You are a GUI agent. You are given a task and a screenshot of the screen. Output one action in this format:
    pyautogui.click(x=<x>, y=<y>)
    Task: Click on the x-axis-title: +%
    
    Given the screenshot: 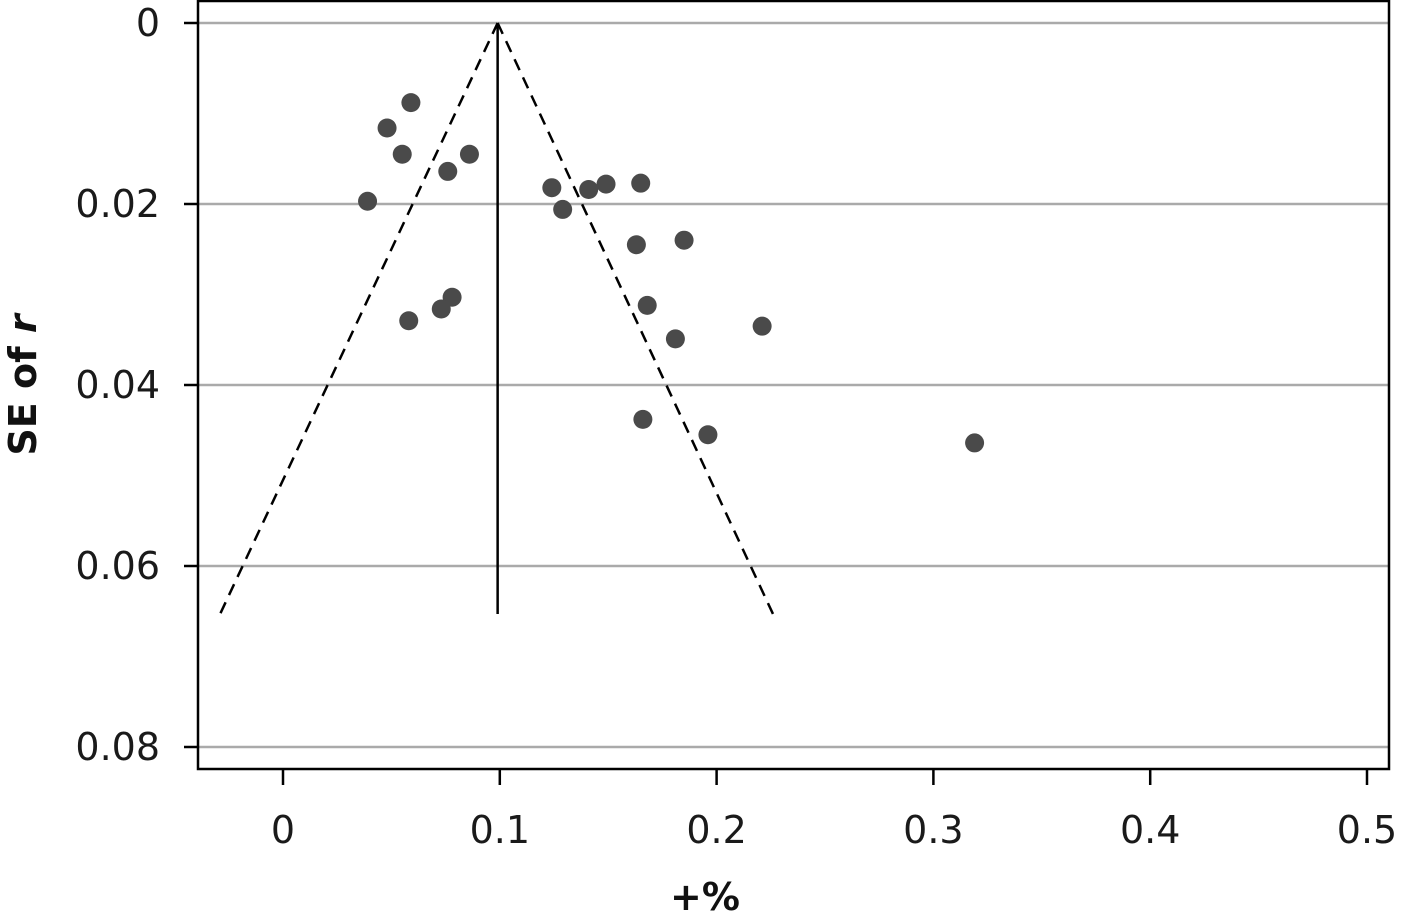 What is the action you would take?
    pyautogui.click(x=705, y=894)
    